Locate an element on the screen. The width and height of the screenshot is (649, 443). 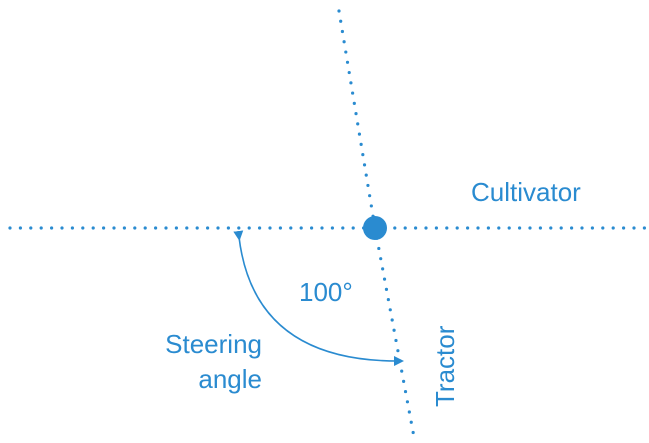
steering-label-line2: angle is located at coordinates (230, 379).